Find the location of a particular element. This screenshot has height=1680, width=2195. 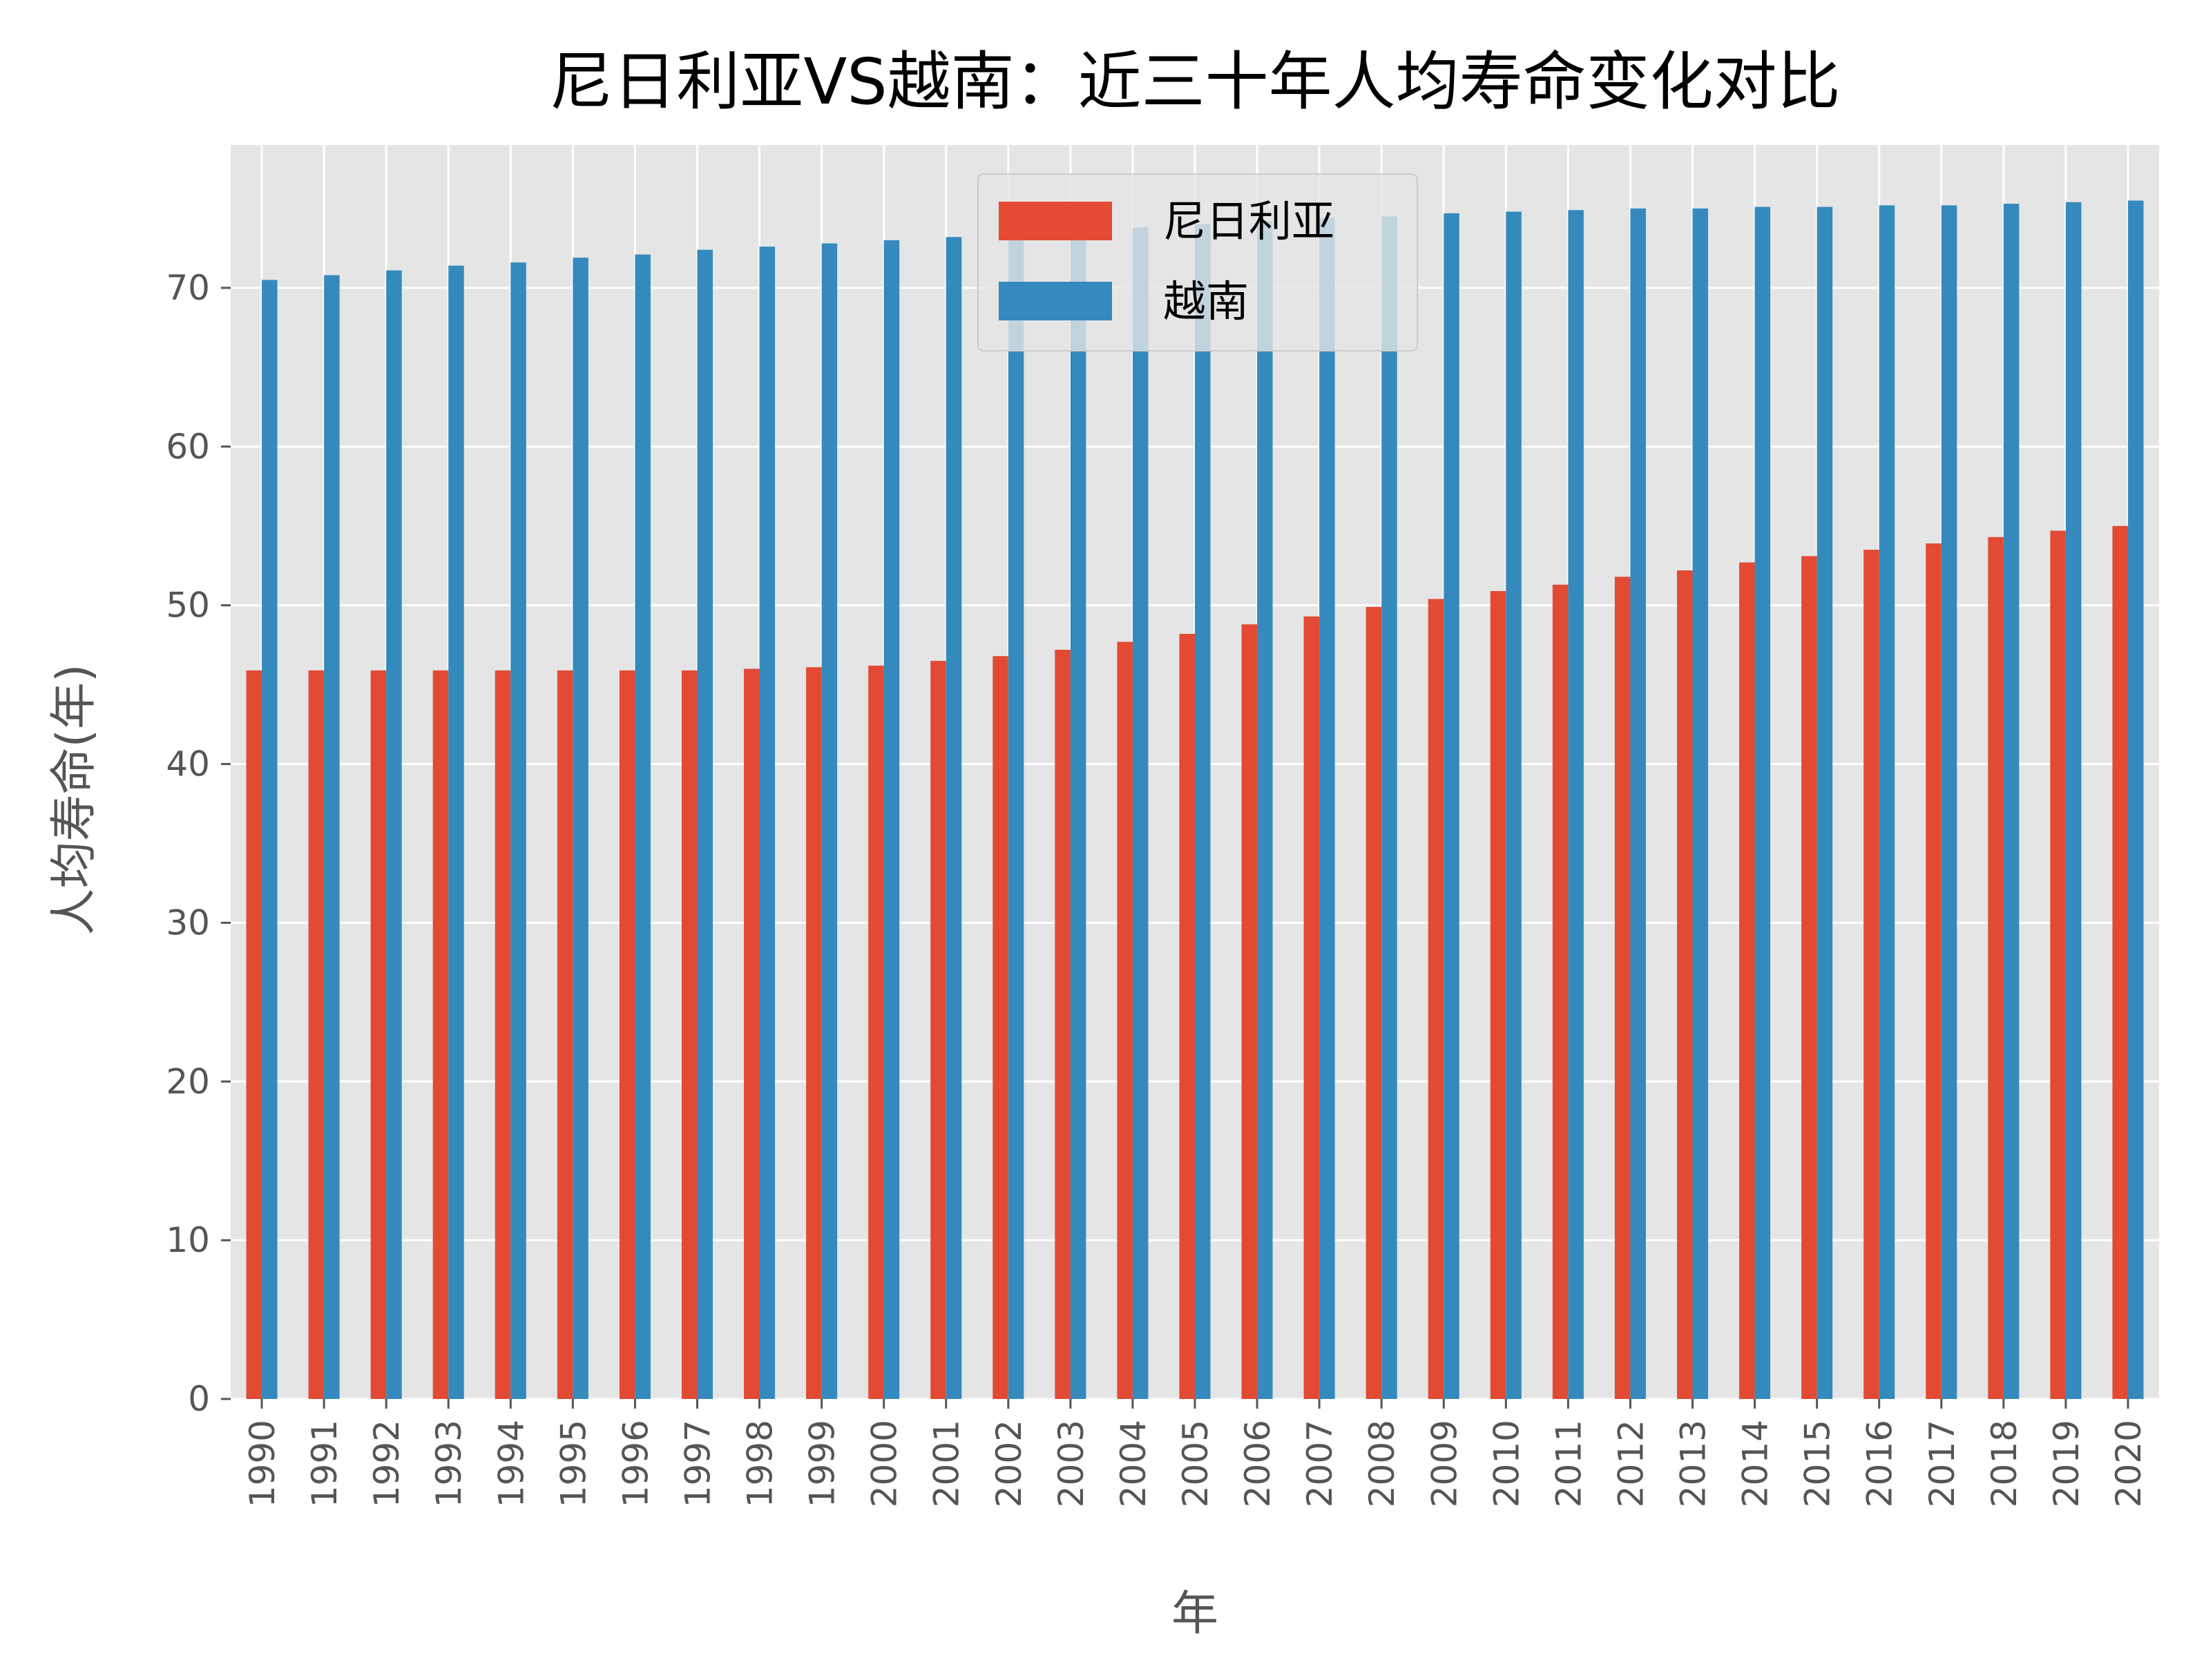

x-tick-label: 1990 is located at coordinates (262, 1464).